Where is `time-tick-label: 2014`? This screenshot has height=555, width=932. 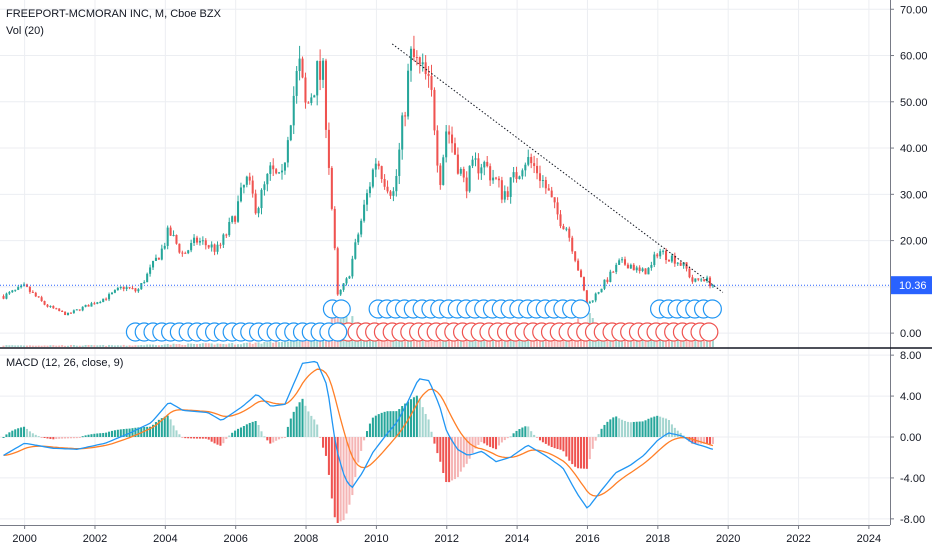
time-tick-label: 2014 is located at coordinates (517, 539).